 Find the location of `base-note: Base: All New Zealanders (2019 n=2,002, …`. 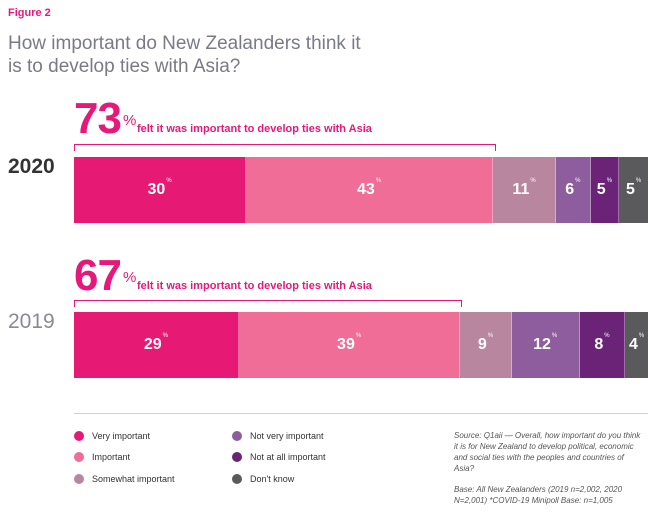

base-note: Base: All New Zealanders (2019 n=2,002, … is located at coordinates (538, 495).